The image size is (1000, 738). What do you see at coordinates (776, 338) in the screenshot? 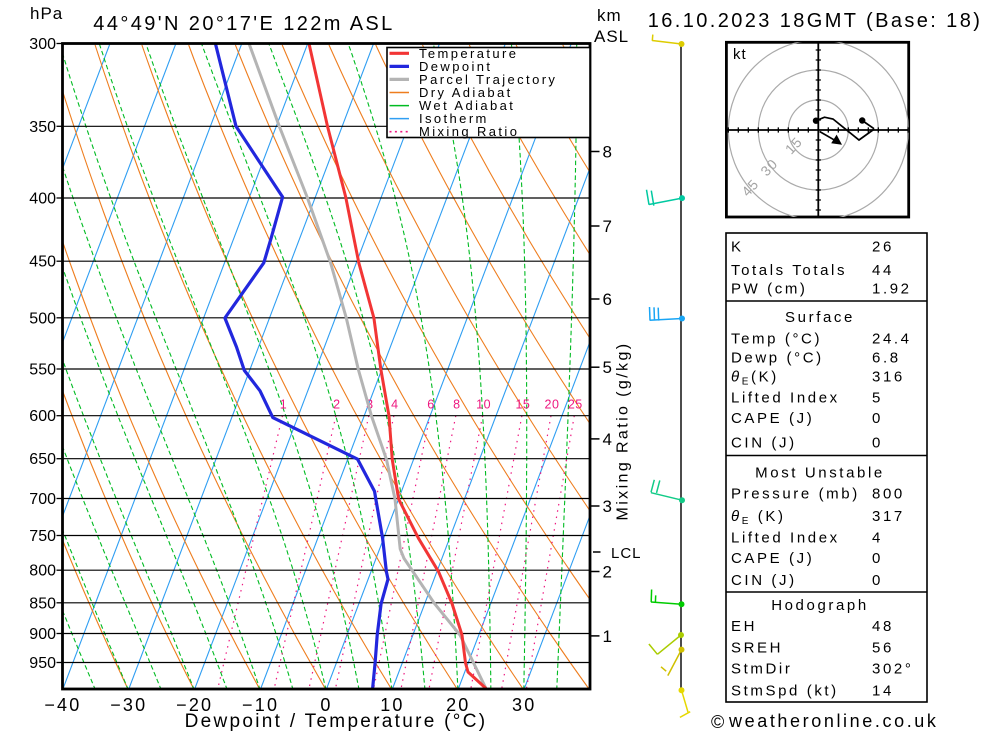
I see `svg-text: Temp (°C)` at bounding box center [776, 338].